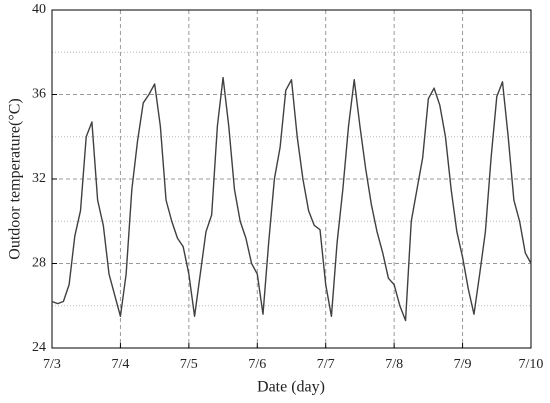 The image size is (550, 403). Describe the element at coordinates (39, 178) in the screenshot. I see `y-tick-label: 32` at that location.